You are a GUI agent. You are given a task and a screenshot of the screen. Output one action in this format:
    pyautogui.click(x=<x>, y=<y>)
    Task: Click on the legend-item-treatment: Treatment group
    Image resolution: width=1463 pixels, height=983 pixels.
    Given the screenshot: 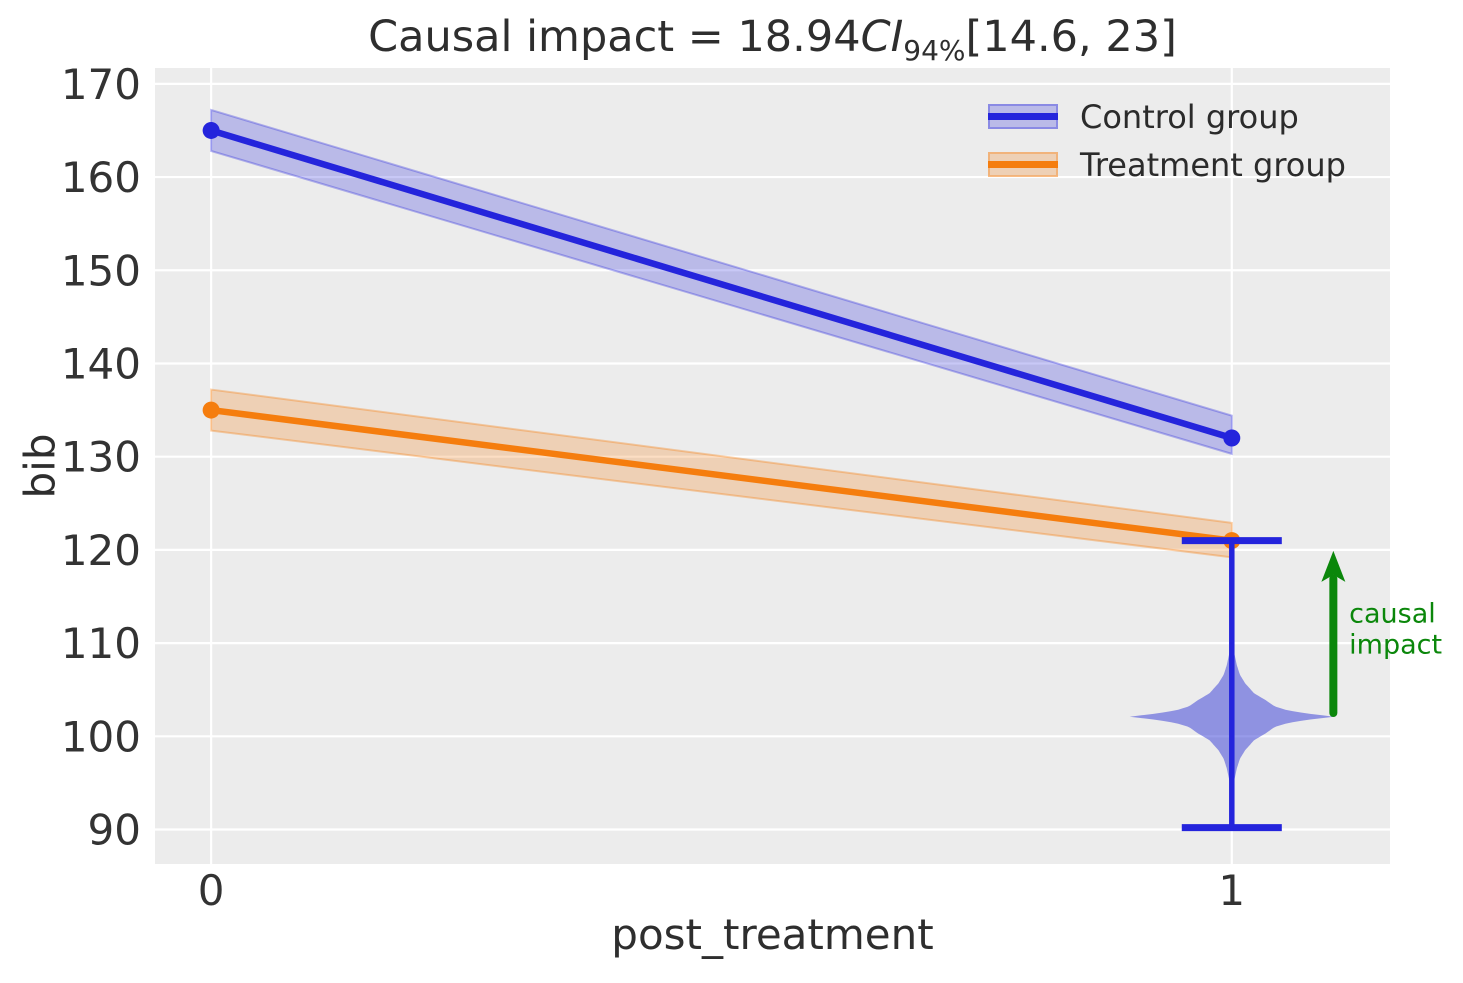 What is the action you would take?
    pyautogui.click(x=1167, y=165)
    